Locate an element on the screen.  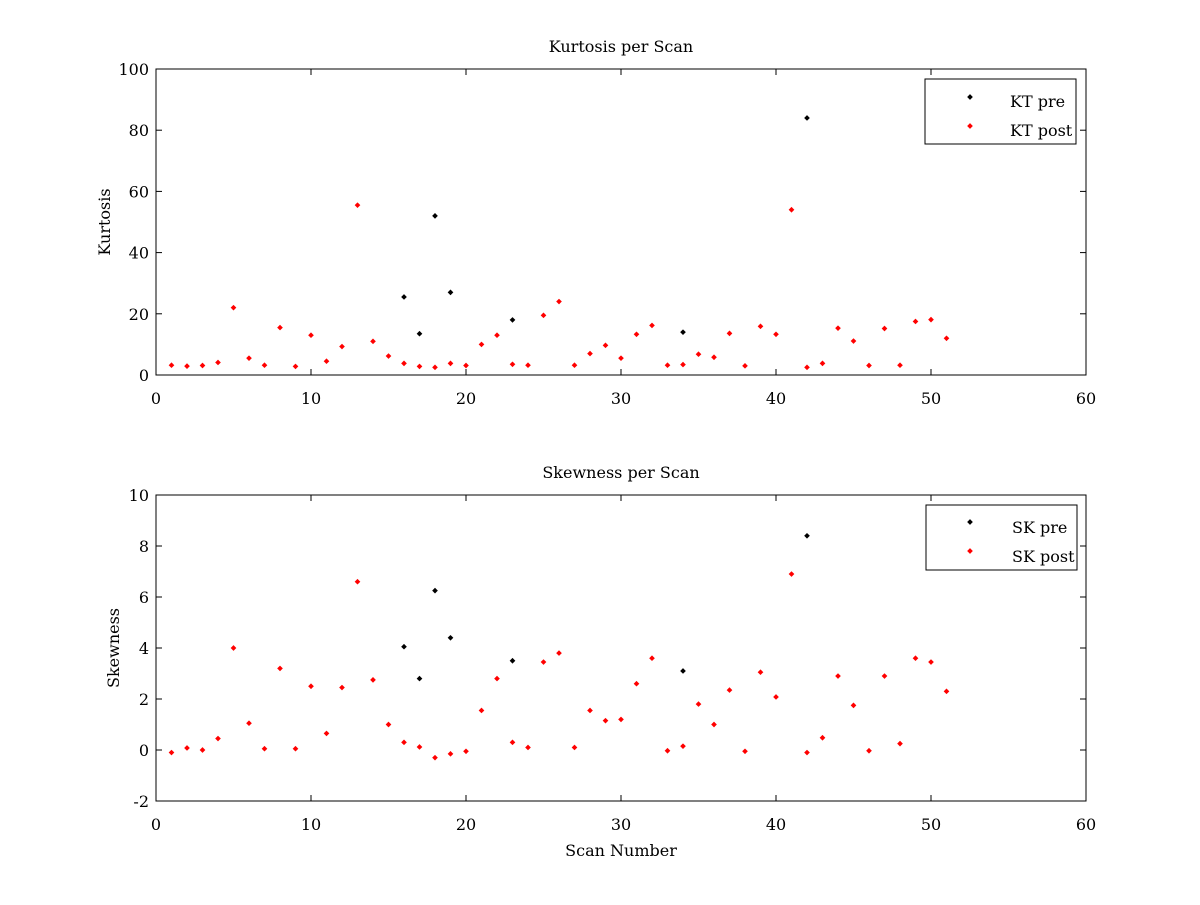
skewness-xlabel: Scan Number is located at coordinates (621, 850).